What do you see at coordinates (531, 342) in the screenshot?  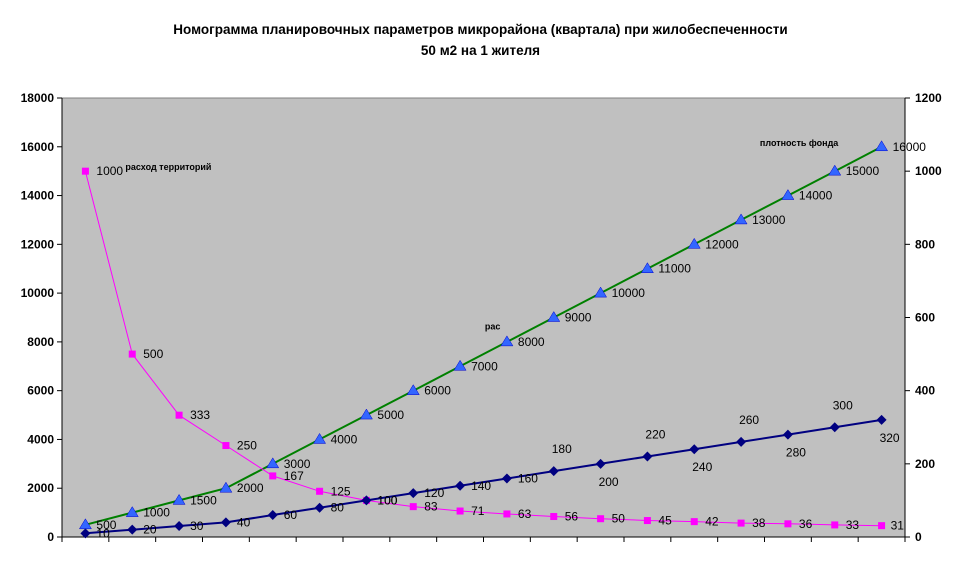 I see `data-label-fund: 8000` at bounding box center [531, 342].